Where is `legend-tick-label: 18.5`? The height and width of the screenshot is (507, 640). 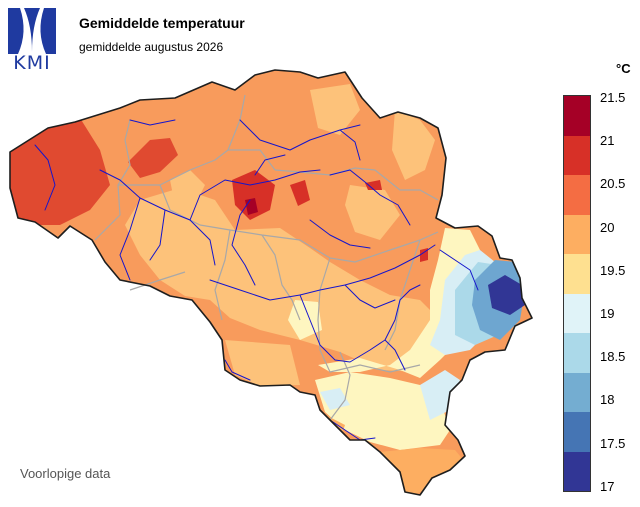
legend-tick-label: 18.5 is located at coordinates (613, 357).